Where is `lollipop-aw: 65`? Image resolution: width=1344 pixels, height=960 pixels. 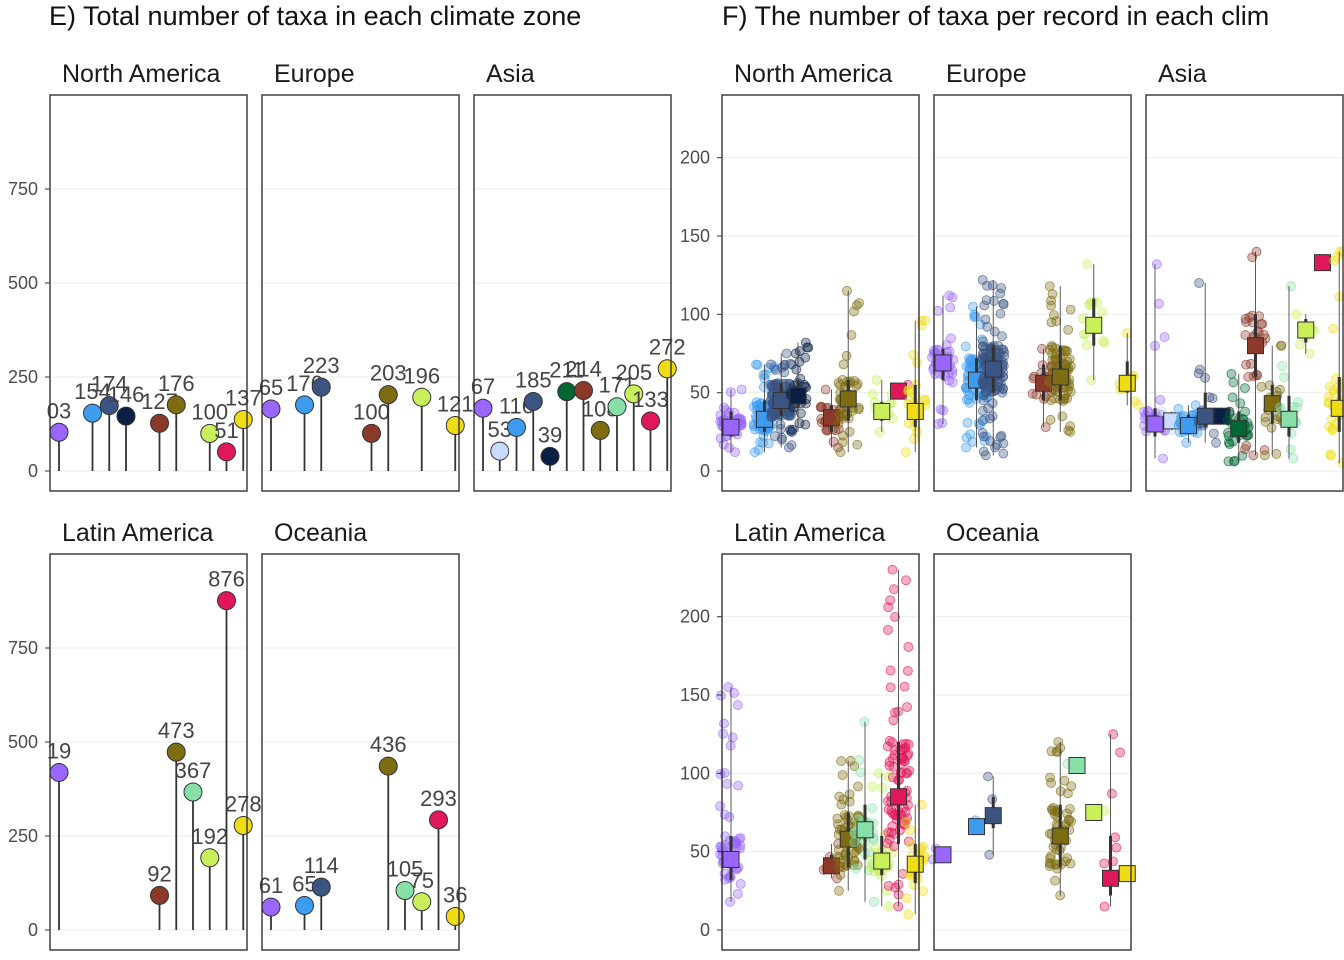 lollipop-aw: 65 is located at coordinates (304, 901).